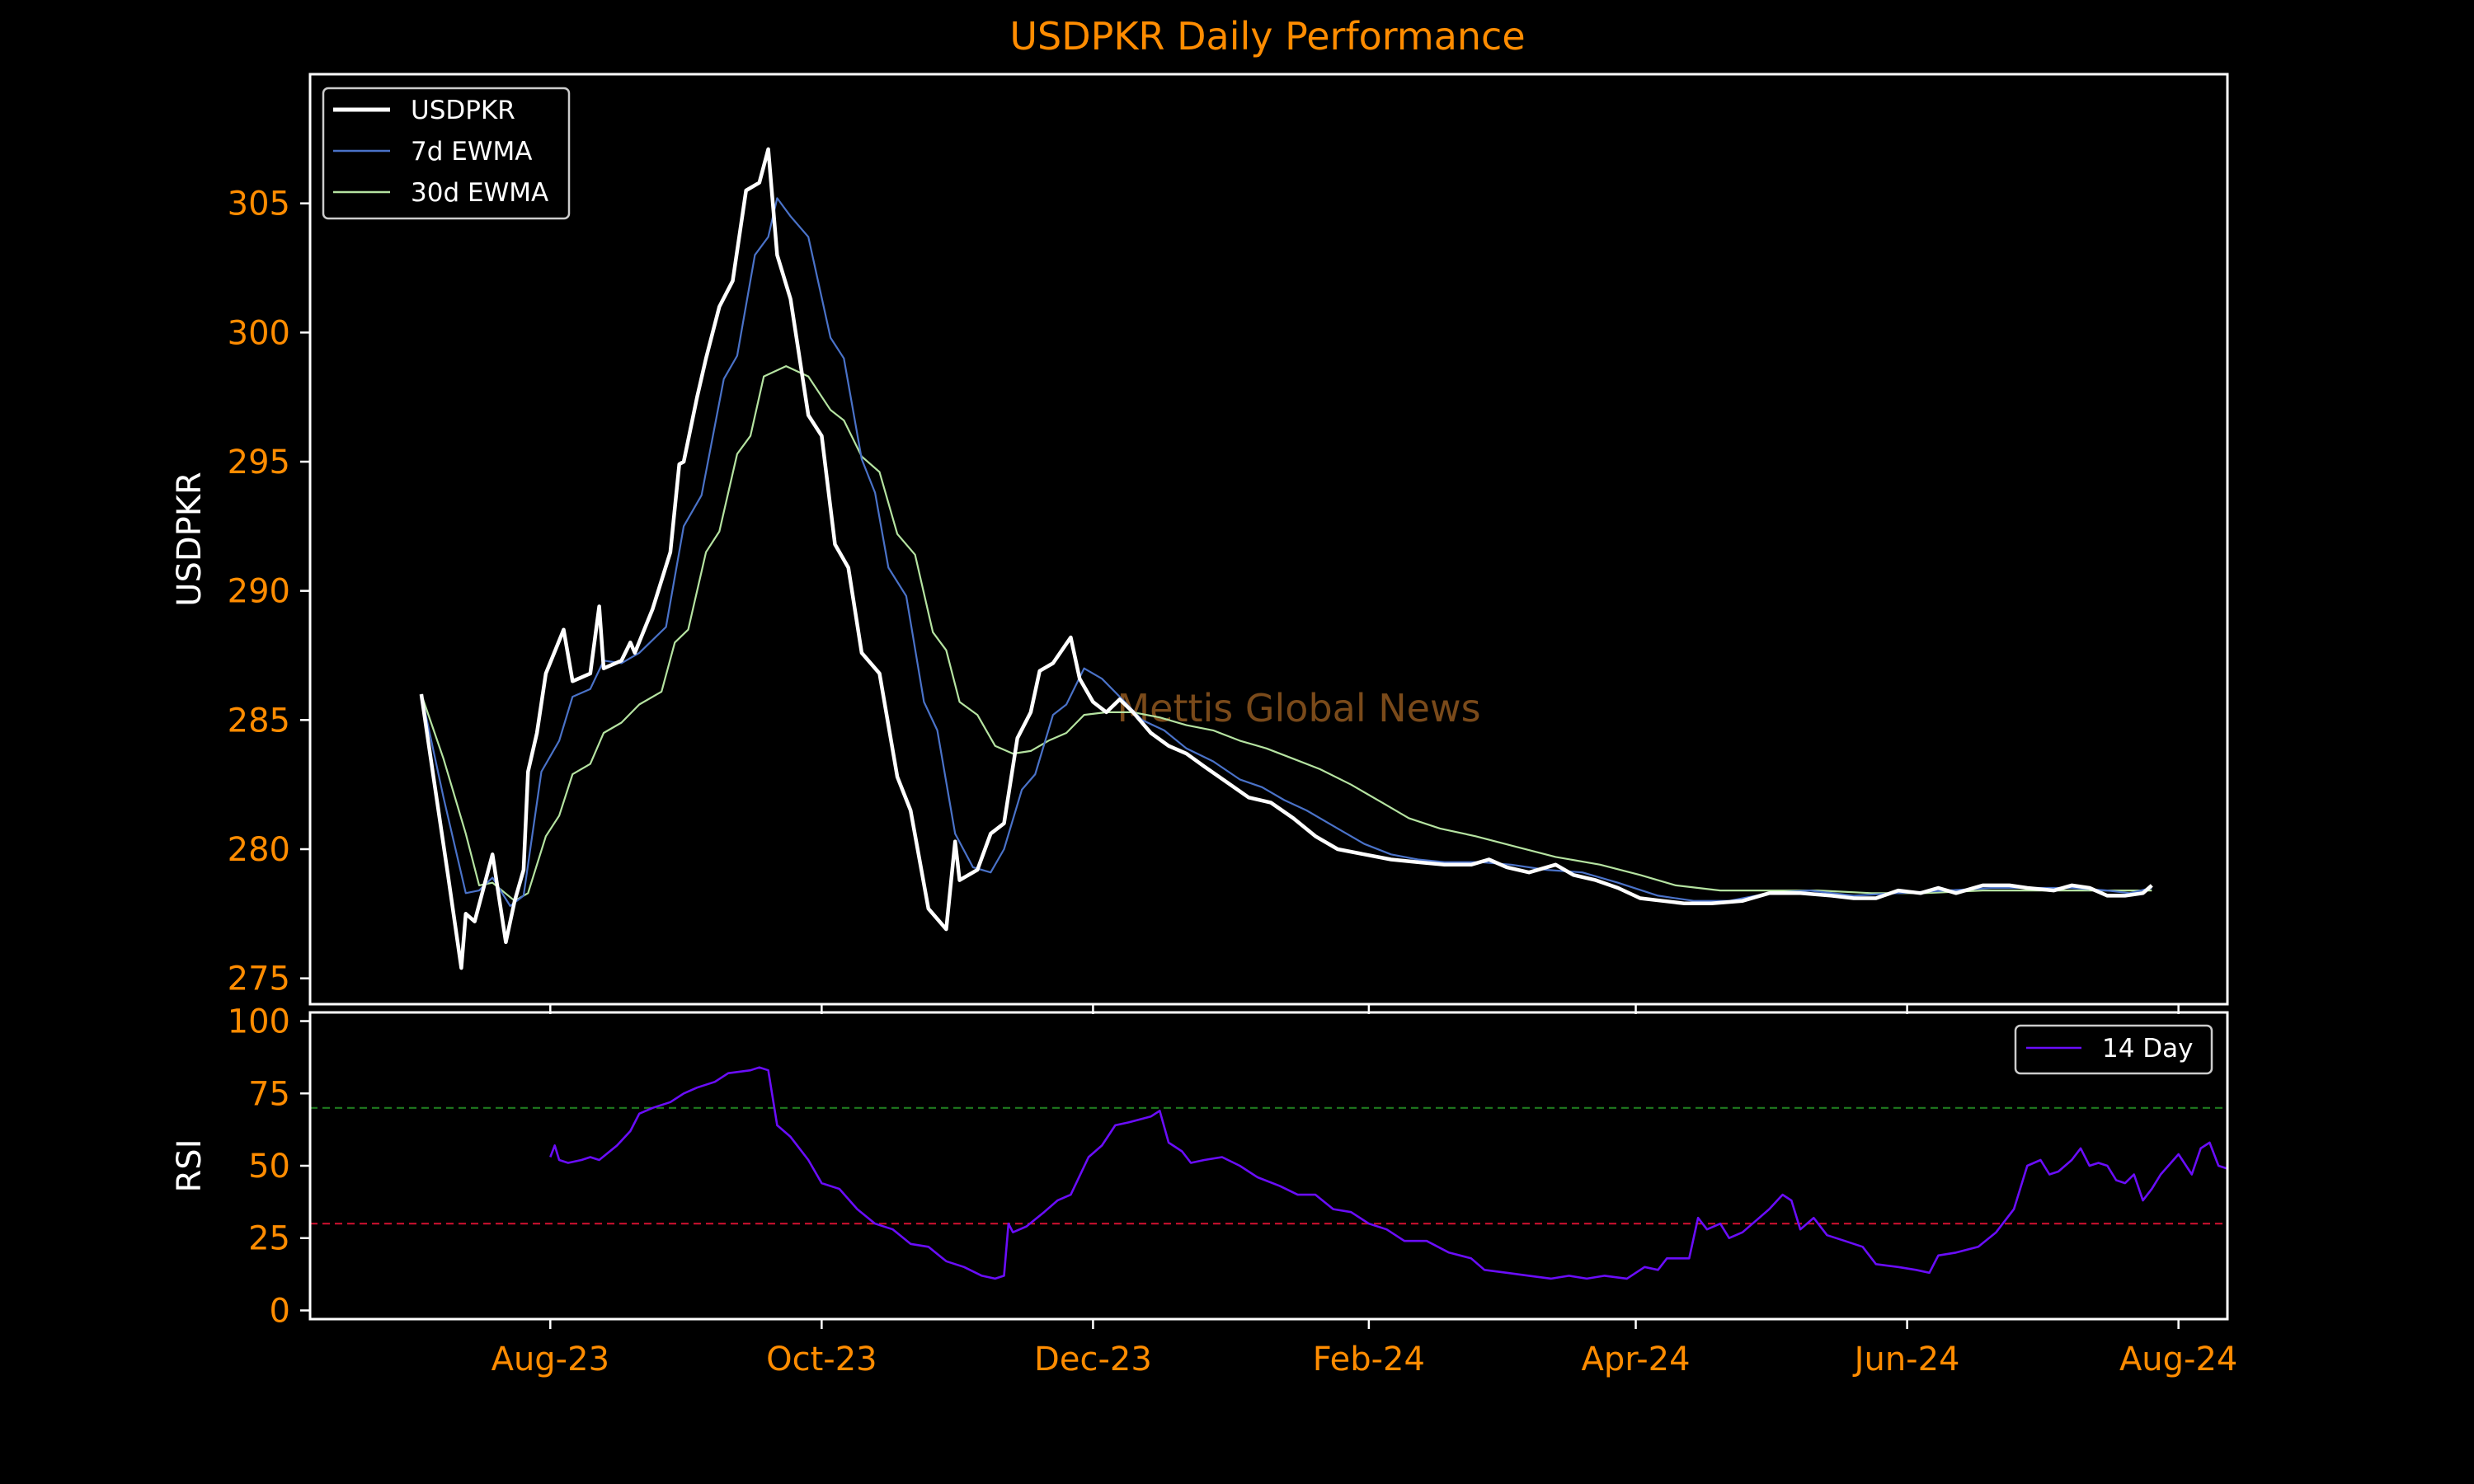 This screenshot has height=1484, width=2474. What do you see at coordinates (259, 463) in the screenshot?
I see `price-y-tick-label-295: 295` at bounding box center [259, 463].